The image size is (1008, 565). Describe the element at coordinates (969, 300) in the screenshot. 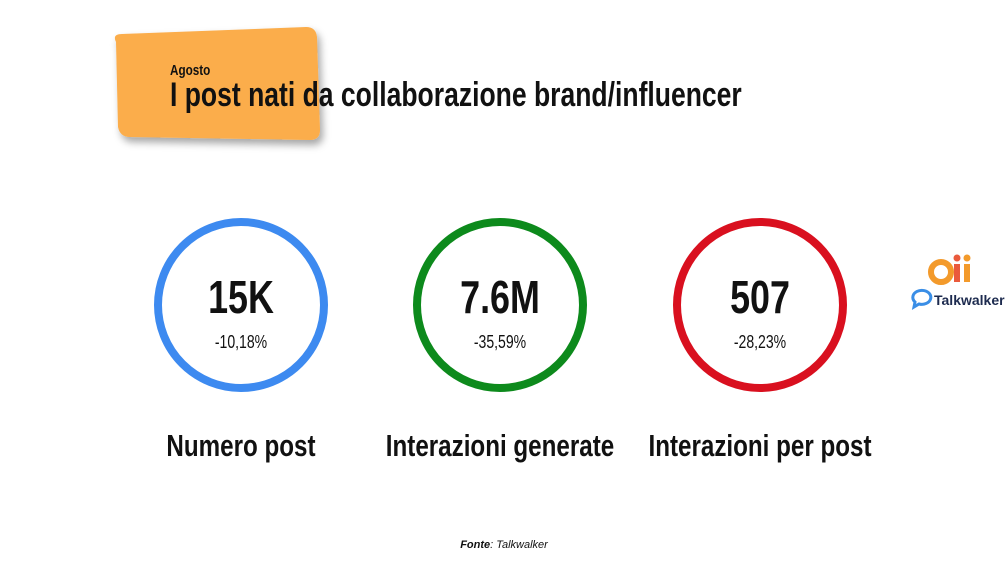

I see `logo-text: Talkwalker` at that location.